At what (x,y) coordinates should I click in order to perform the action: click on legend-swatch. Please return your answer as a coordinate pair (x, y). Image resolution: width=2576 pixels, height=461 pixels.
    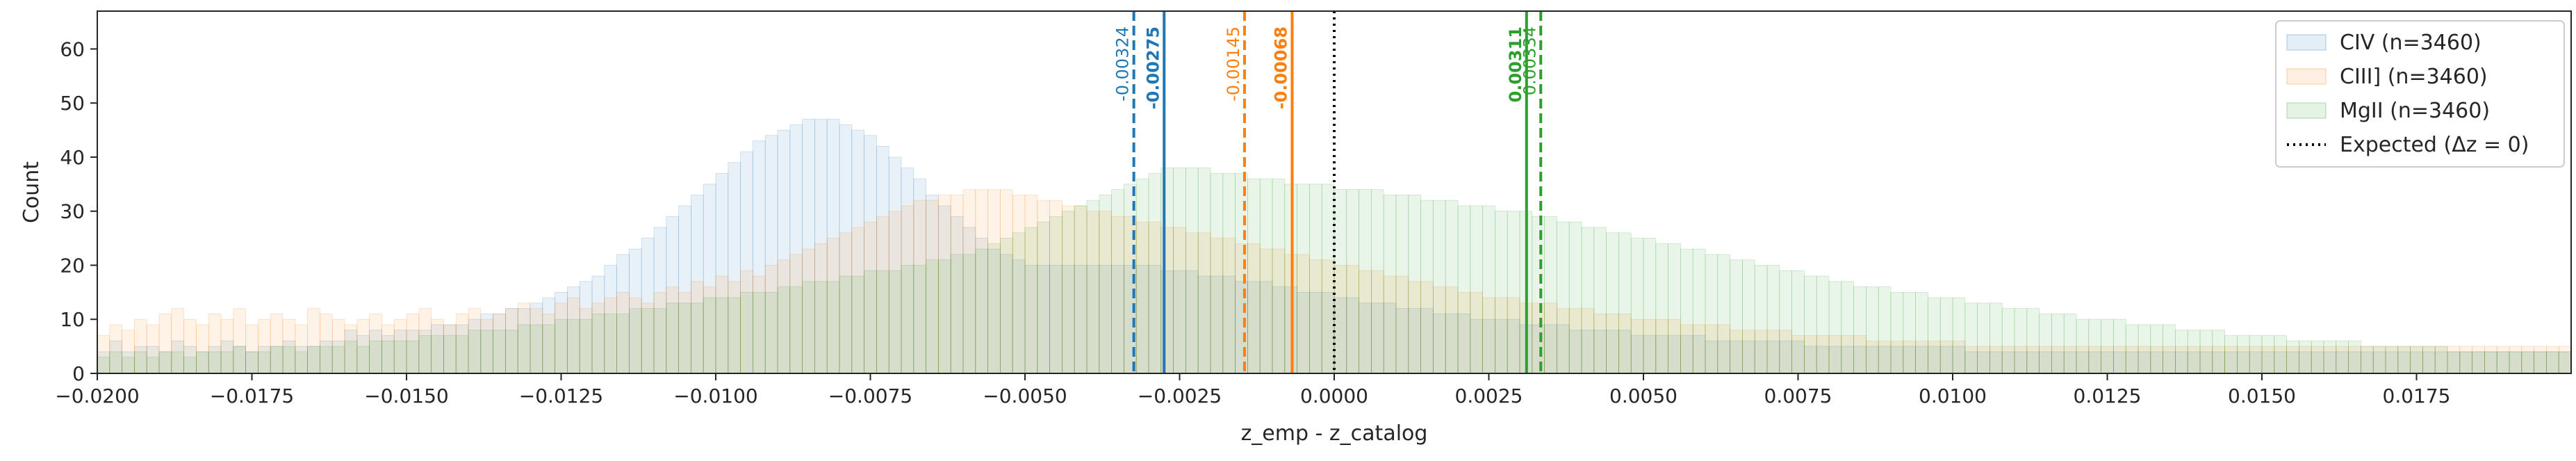
    Looking at the image, I should click on (2306, 110).